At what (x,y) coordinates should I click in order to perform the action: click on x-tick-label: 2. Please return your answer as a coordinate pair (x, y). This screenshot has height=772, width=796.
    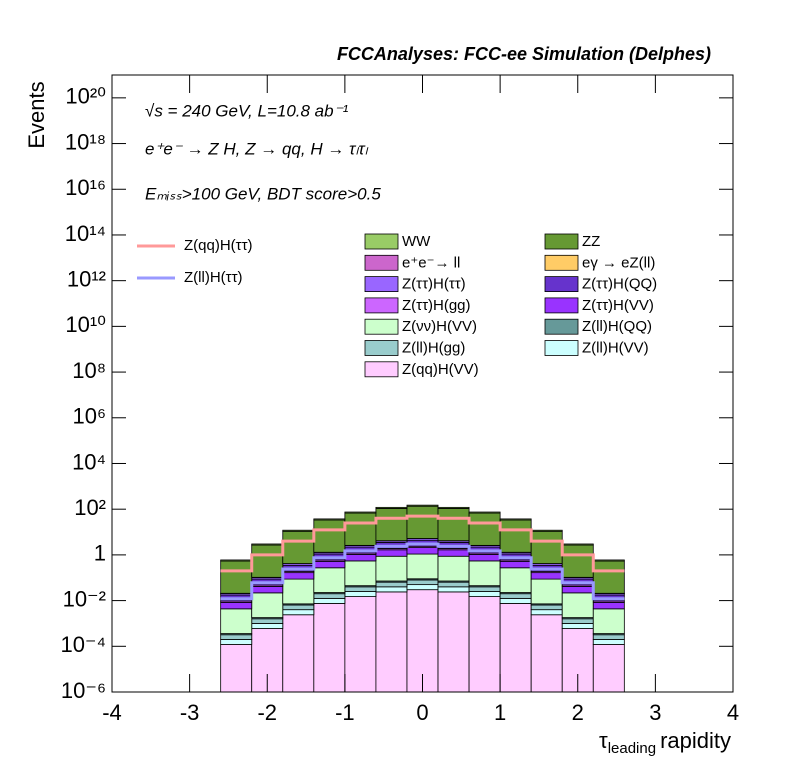
    Looking at the image, I should click on (578, 712).